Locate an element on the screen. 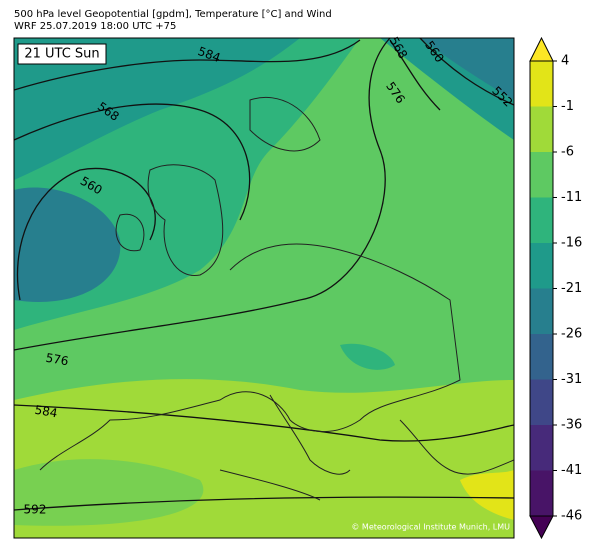 The image size is (603, 556). contour-label: 584 is located at coordinates (46, 412).